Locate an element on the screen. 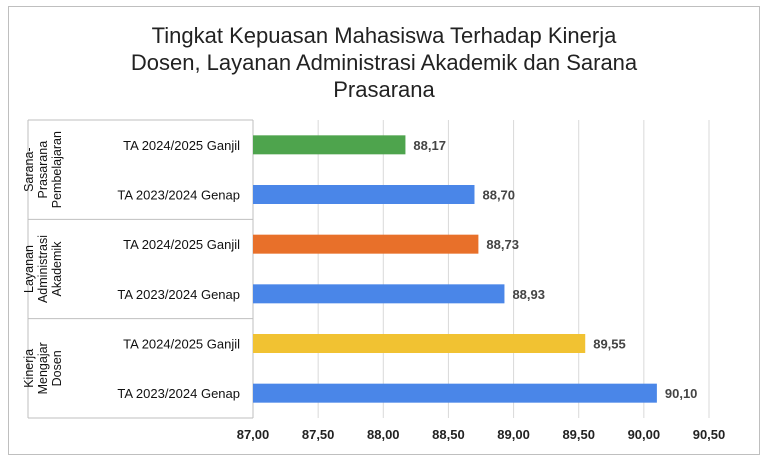  group-label-line: Pembelajaran is located at coordinates (57, 169).